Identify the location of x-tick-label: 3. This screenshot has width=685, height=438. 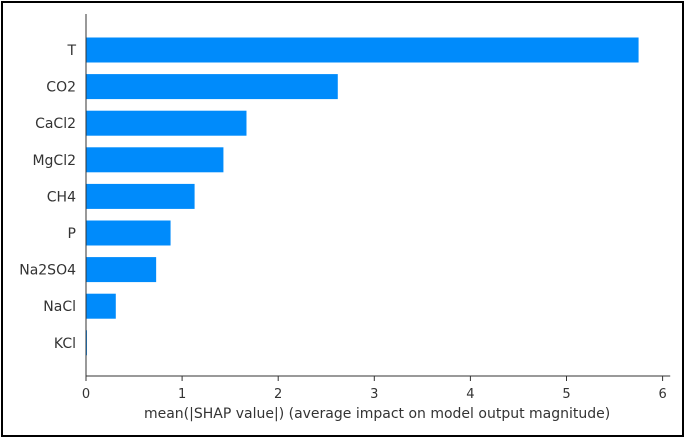
(374, 394).